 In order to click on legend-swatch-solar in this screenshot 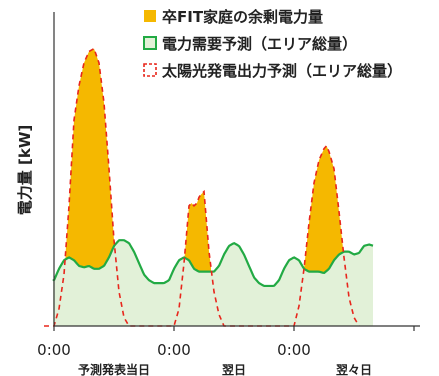, I will do `click(150, 70)`.